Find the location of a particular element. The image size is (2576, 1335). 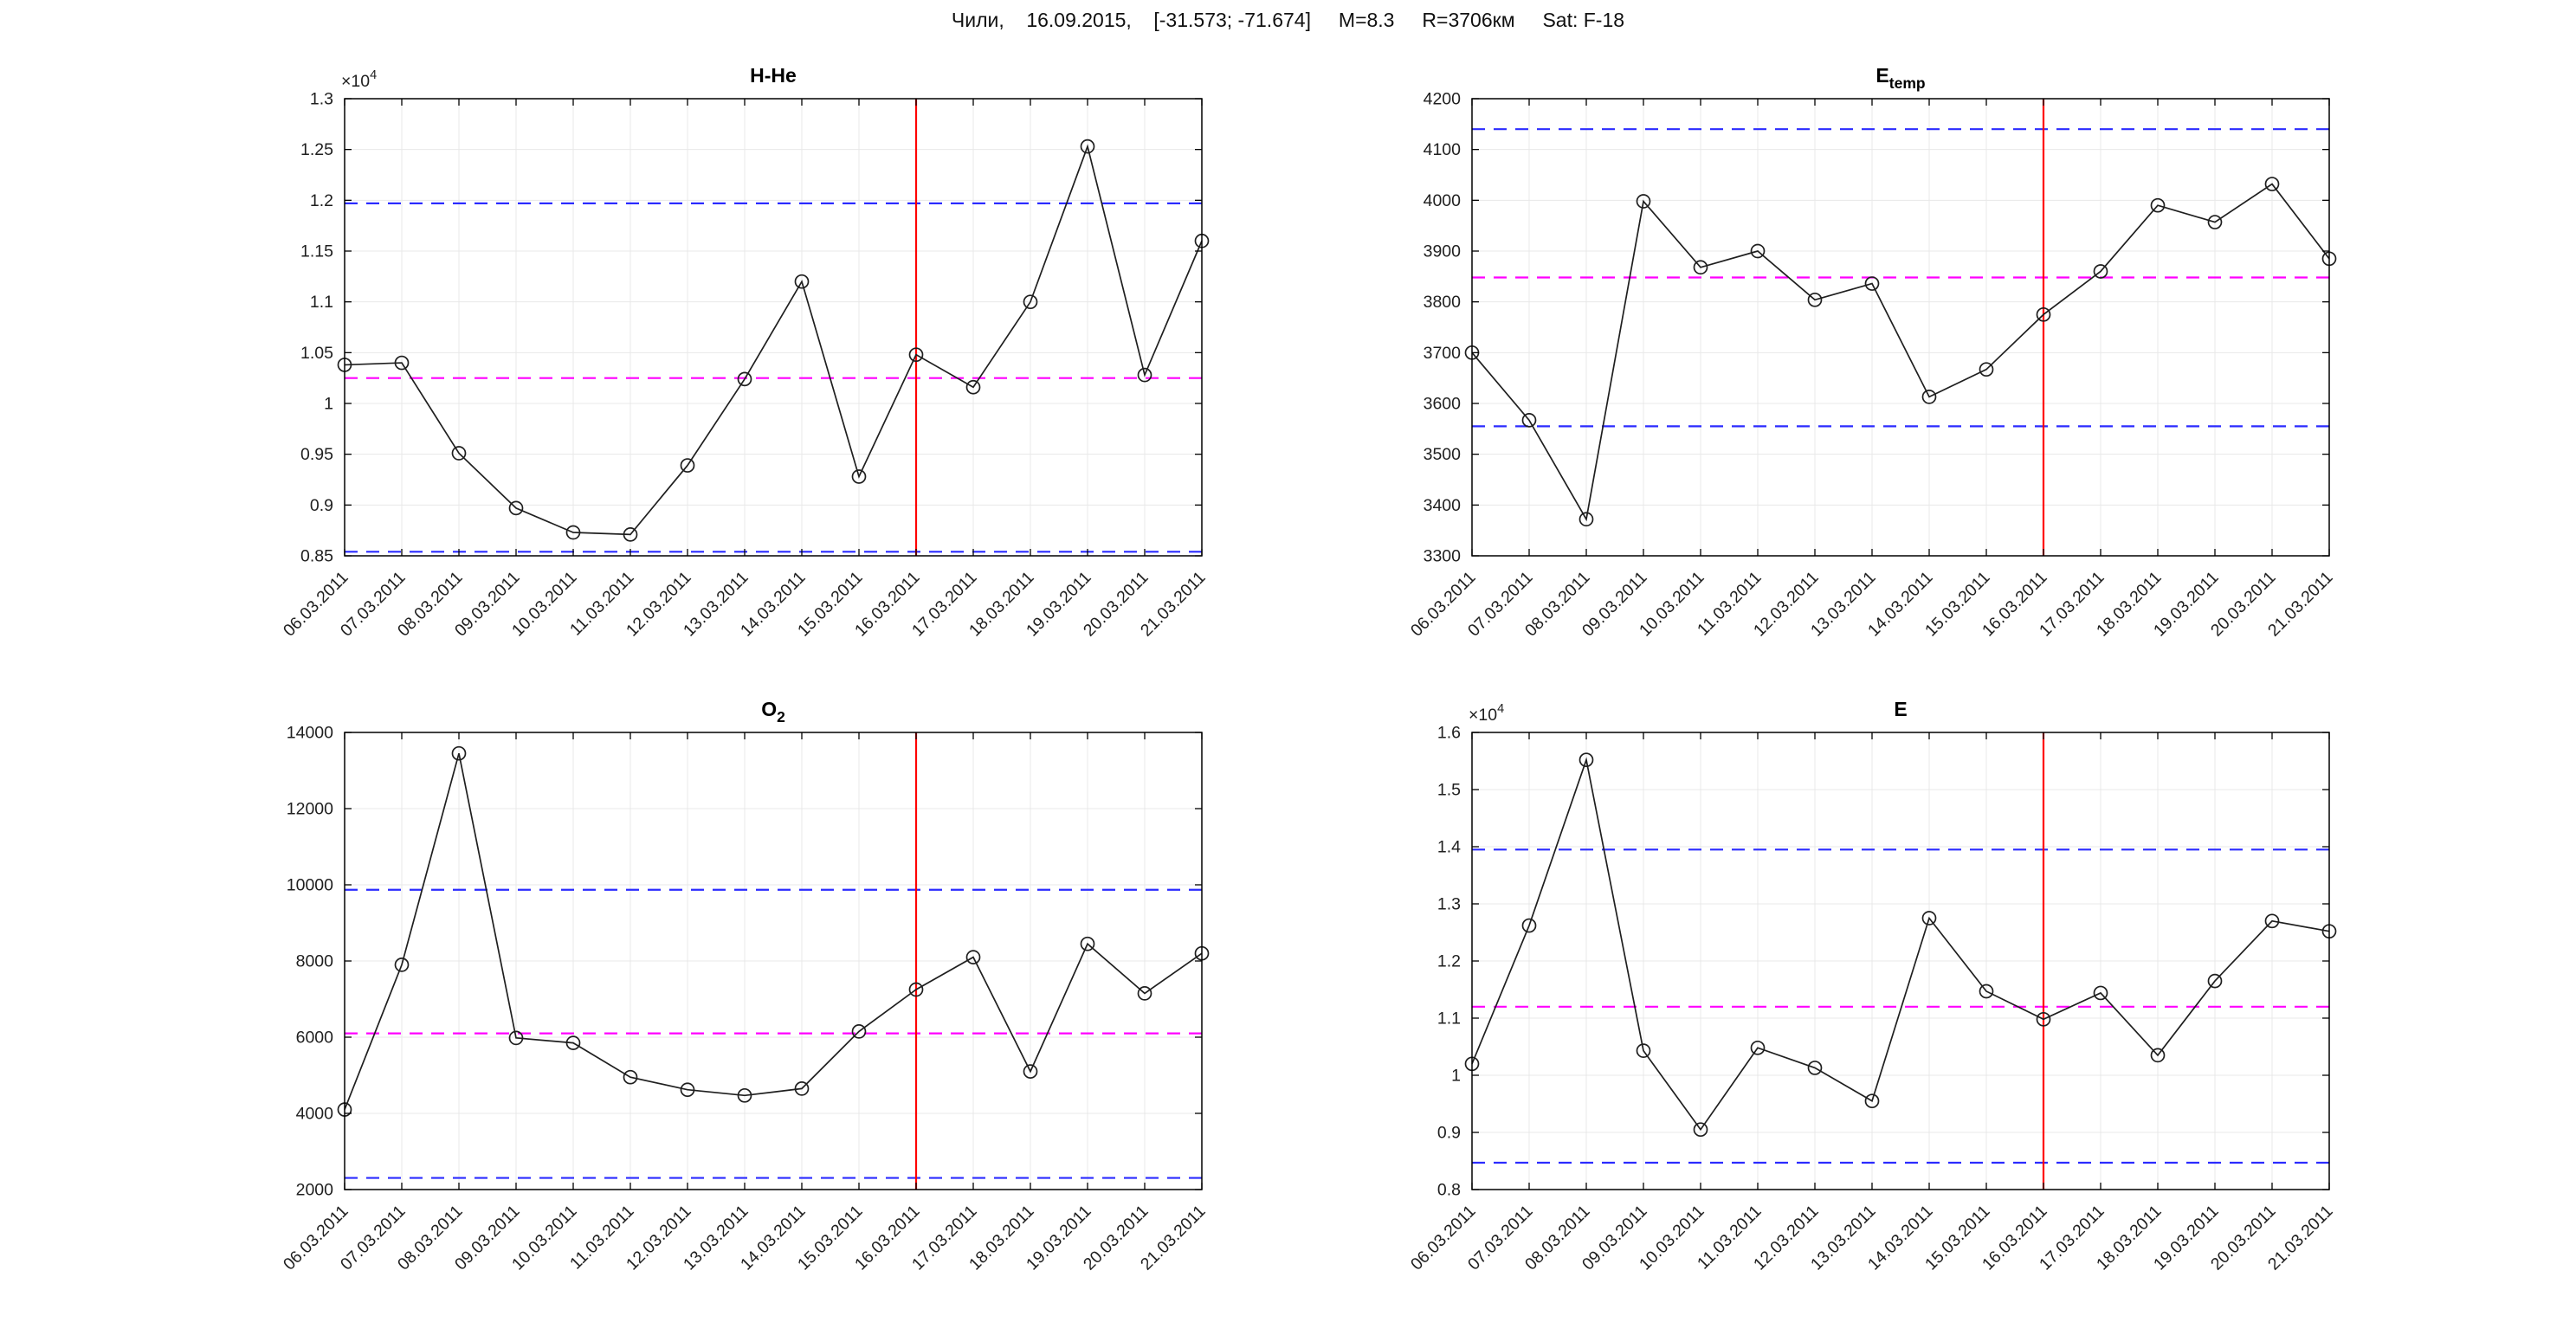

chart-title: O2 is located at coordinates (773, 712).